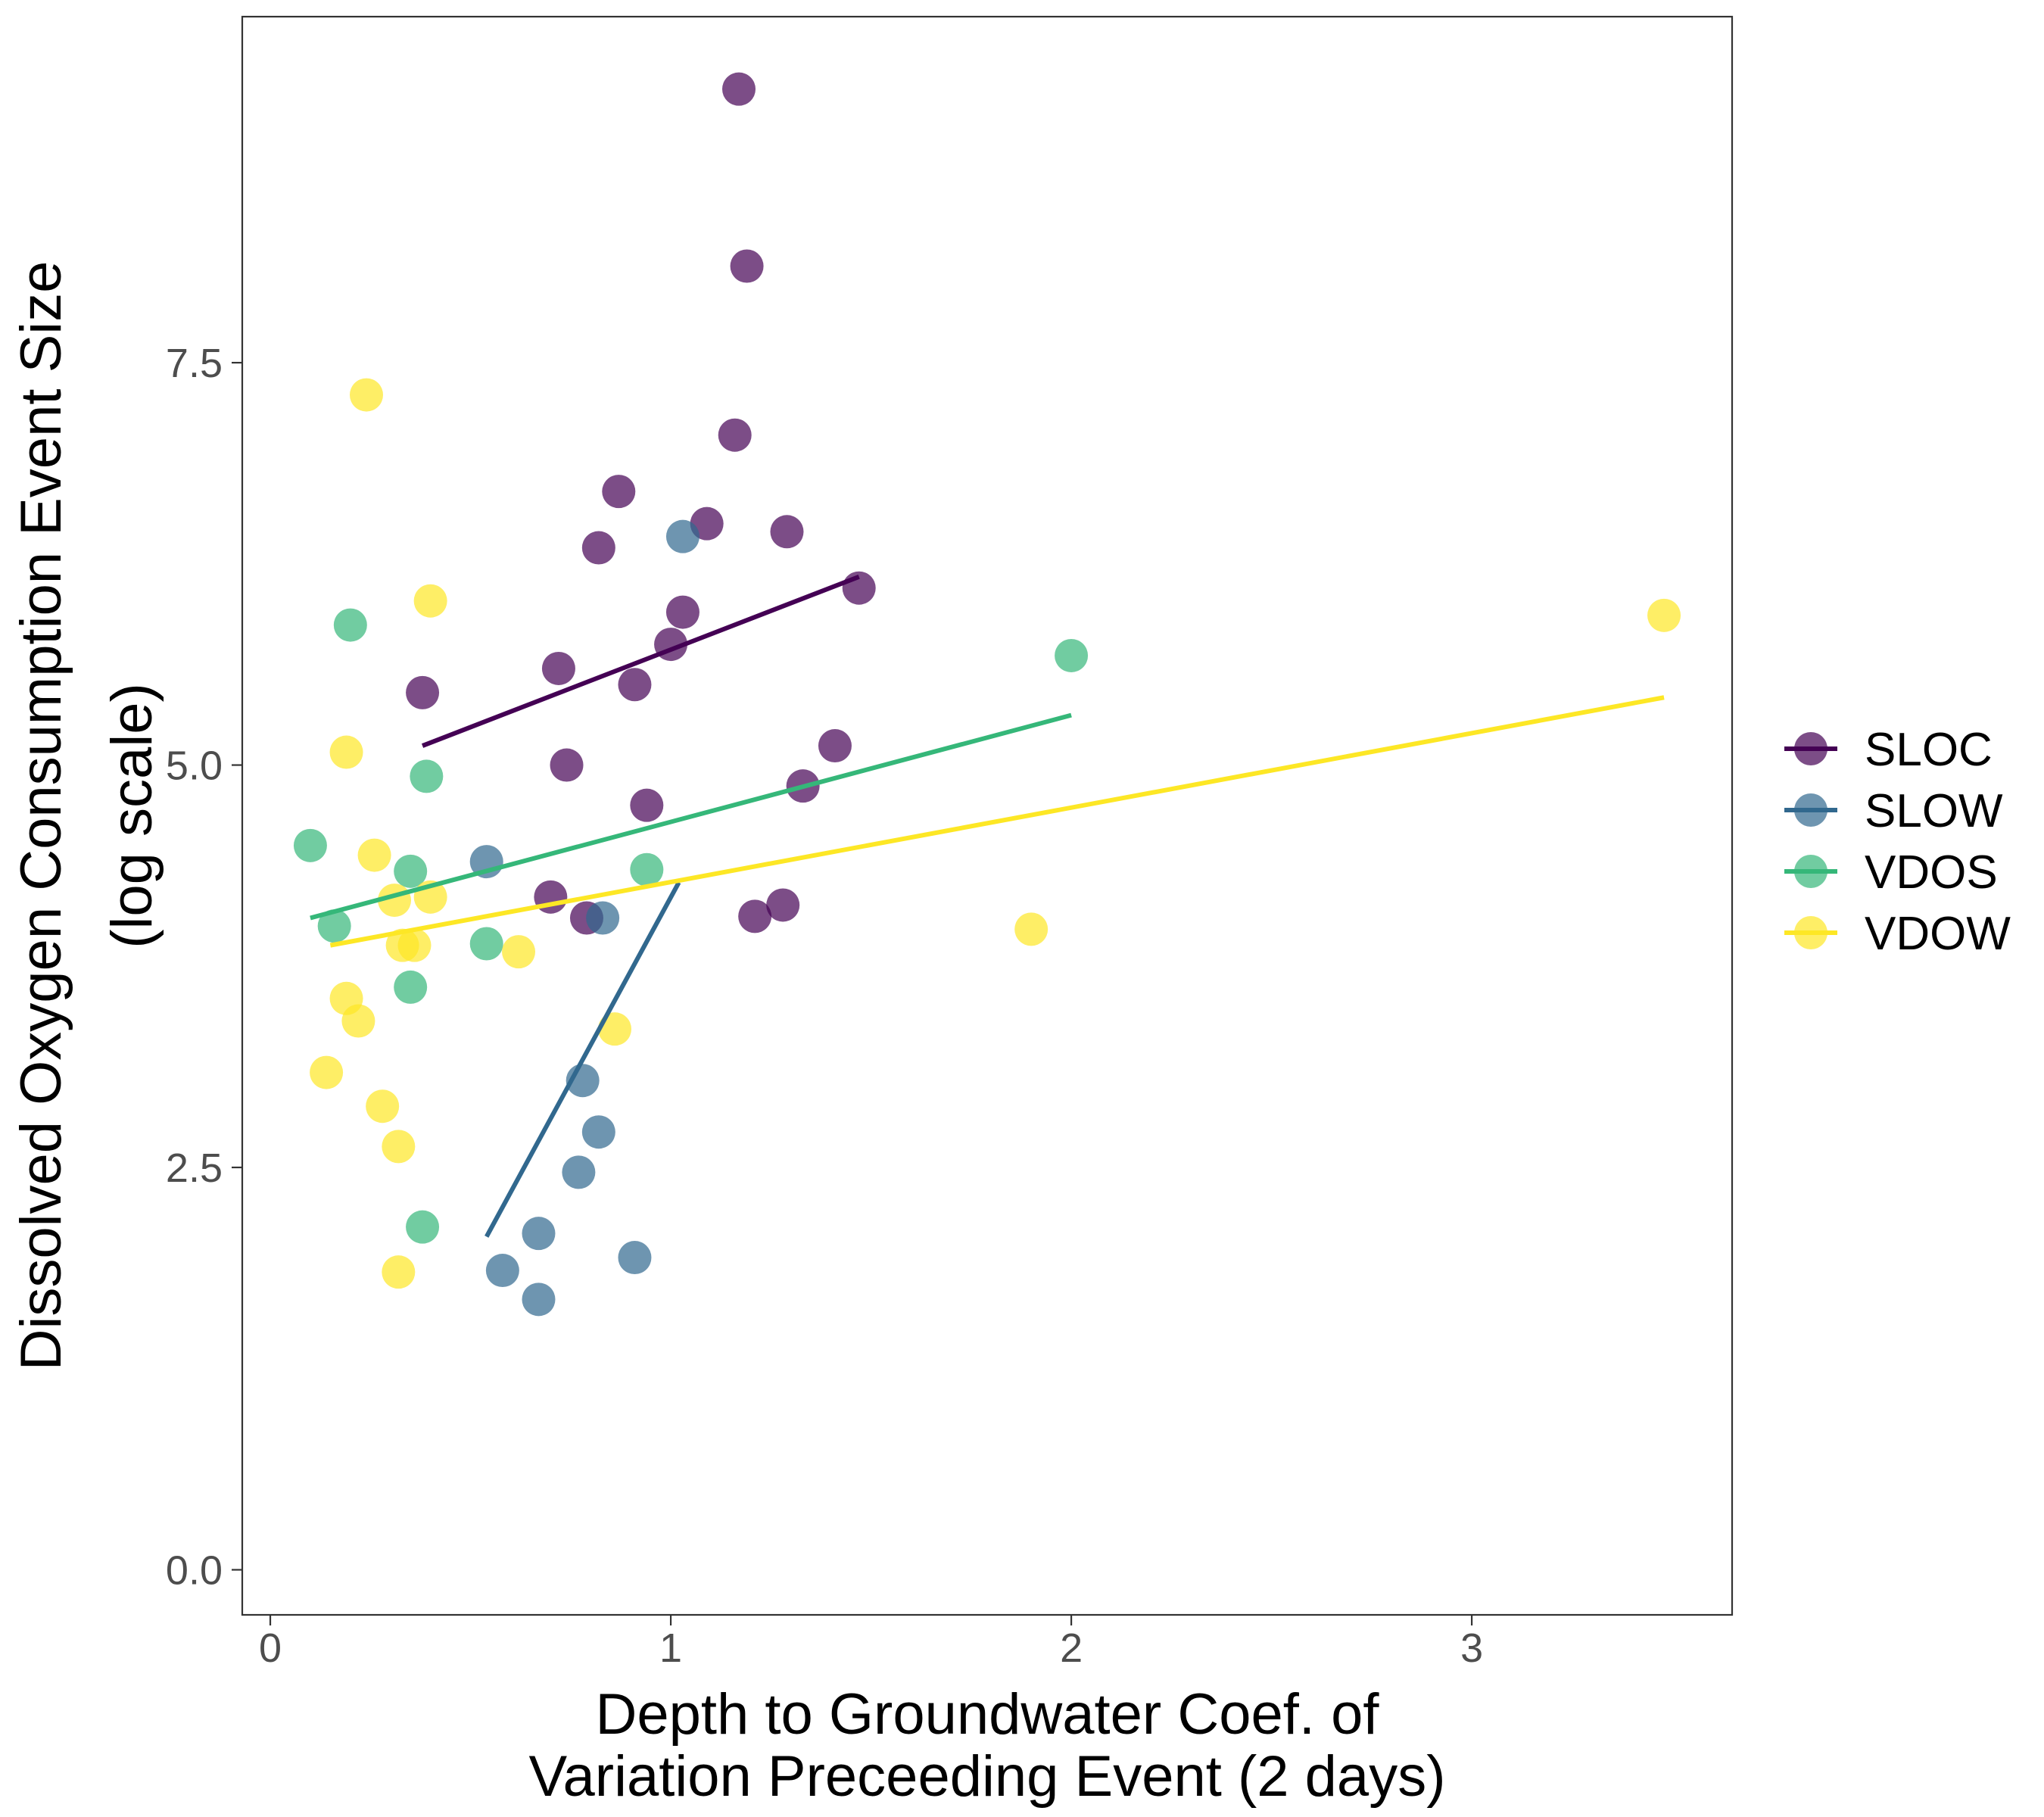 This screenshot has width=2044, height=1817. What do you see at coordinates (640, 661) in the screenshot?
I see `fit-line-sloc` at bounding box center [640, 661].